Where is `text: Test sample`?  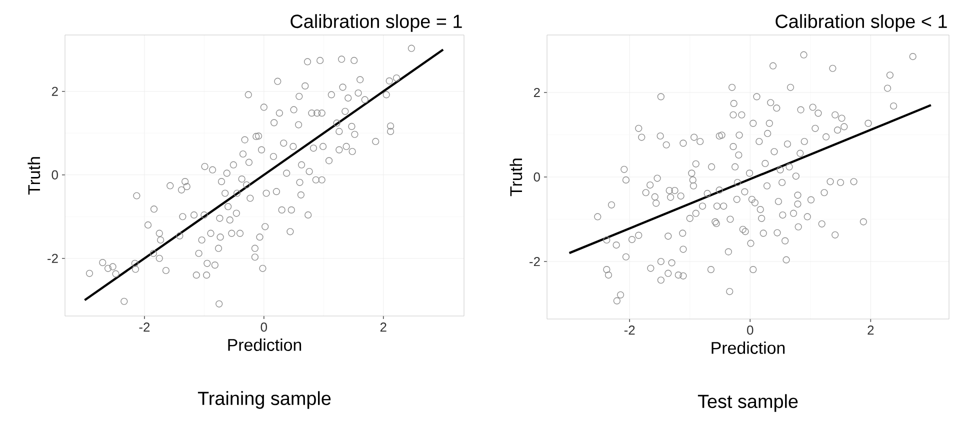 text: Test sample is located at coordinates (748, 403).